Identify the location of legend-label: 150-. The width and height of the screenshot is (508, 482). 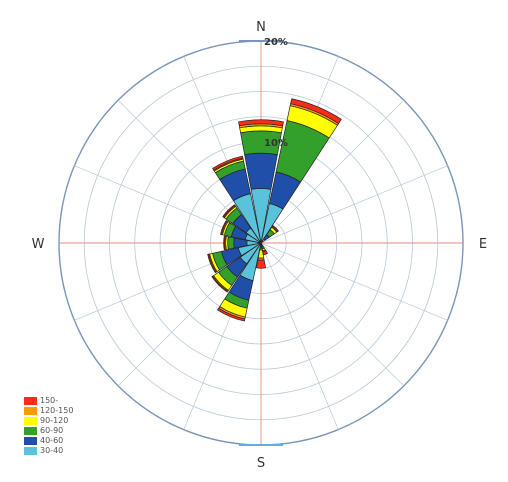
(49, 400).